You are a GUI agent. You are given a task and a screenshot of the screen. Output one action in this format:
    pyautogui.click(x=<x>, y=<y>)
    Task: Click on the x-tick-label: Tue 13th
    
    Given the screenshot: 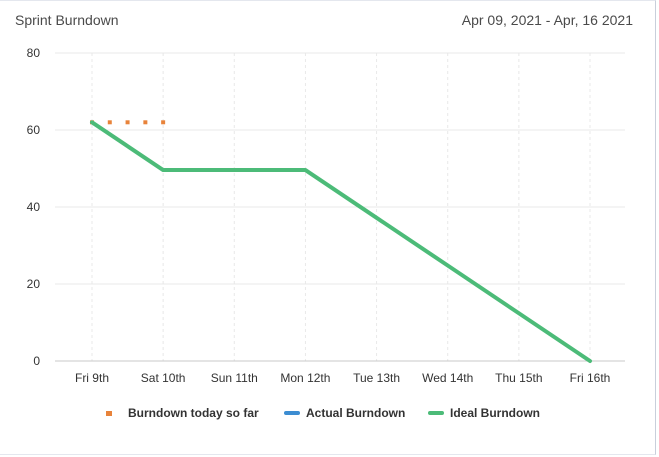 What is the action you would take?
    pyautogui.click(x=376, y=378)
    